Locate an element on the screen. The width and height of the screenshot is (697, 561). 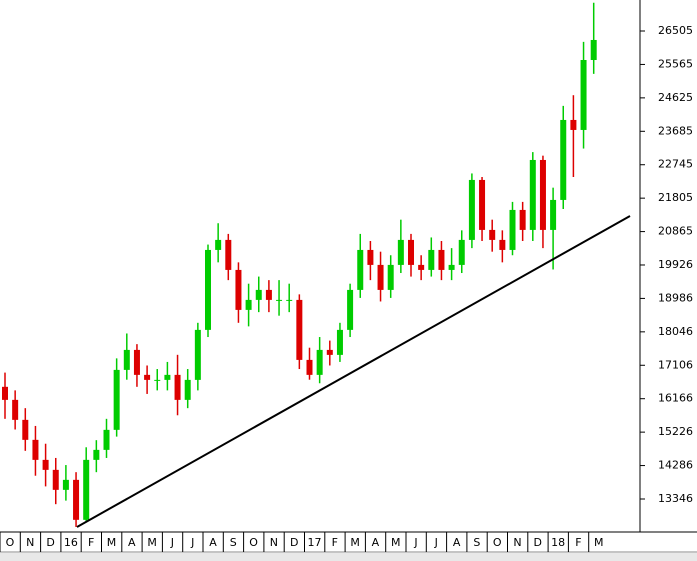
y-tick-label: 15226 is located at coordinates (675, 431).